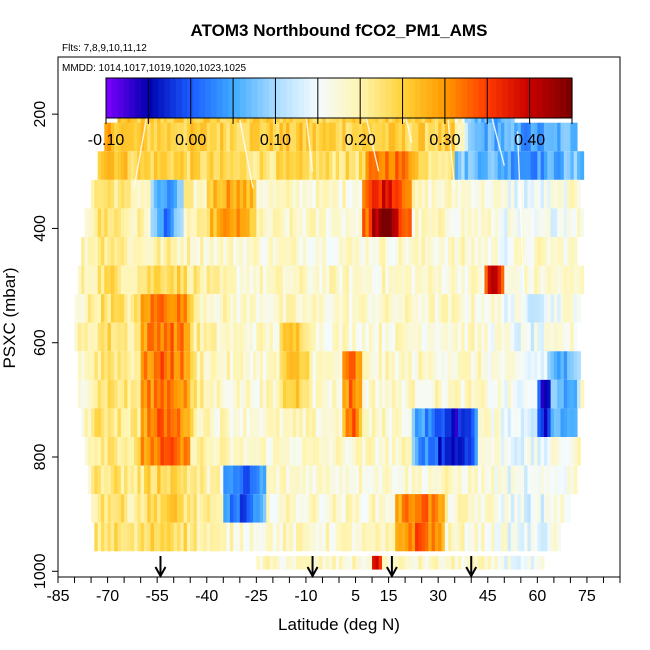  What do you see at coordinates (104, 48) in the screenshot?
I see `flights-label: Flts: 7,8,9,10,11,12` at bounding box center [104, 48].